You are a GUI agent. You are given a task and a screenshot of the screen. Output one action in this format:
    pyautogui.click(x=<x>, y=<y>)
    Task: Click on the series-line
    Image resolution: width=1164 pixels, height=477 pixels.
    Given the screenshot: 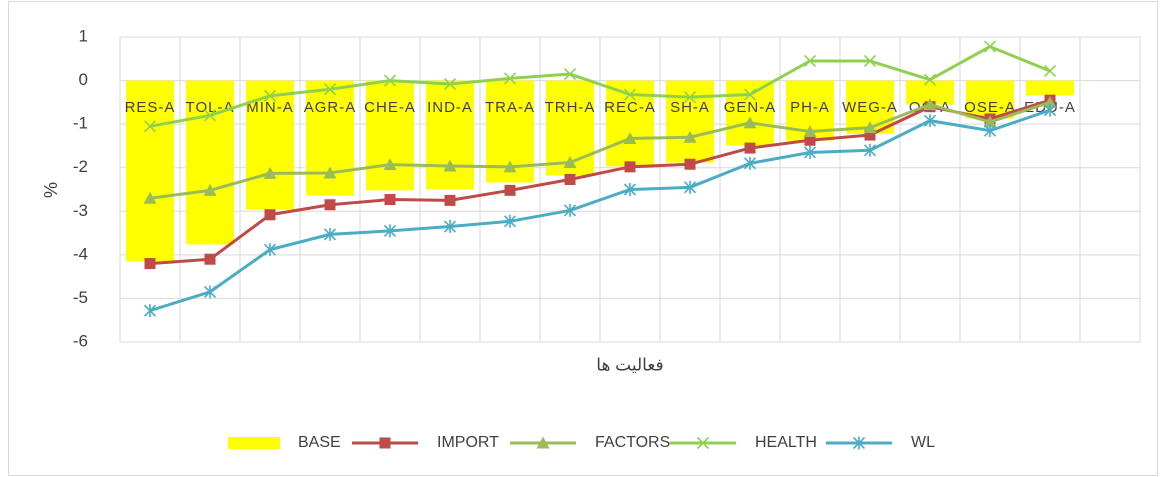 What is the action you would take?
    pyautogui.click(x=600, y=86)
    